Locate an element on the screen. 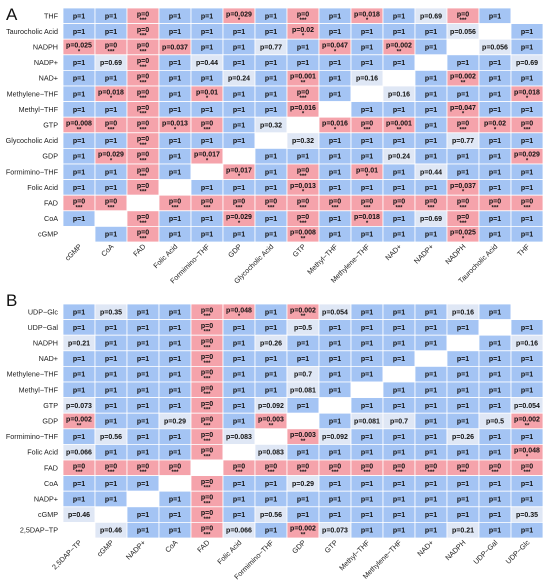 Image resolution: width=550 pixels, height=580 pixels. cell-pvalue: p=0.35 is located at coordinates (111, 312).